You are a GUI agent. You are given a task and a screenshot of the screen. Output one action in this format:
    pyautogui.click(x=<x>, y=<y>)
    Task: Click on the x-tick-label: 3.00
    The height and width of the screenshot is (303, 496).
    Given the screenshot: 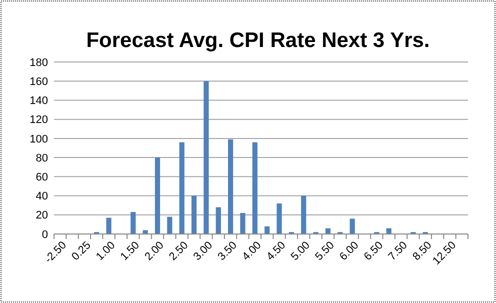 What is the action you would take?
    pyautogui.click(x=203, y=251)
    